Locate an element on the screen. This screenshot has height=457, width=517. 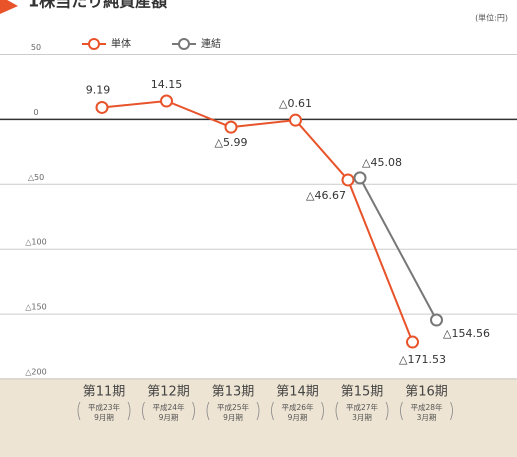
data-label: △5.99 is located at coordinates (231, 142).